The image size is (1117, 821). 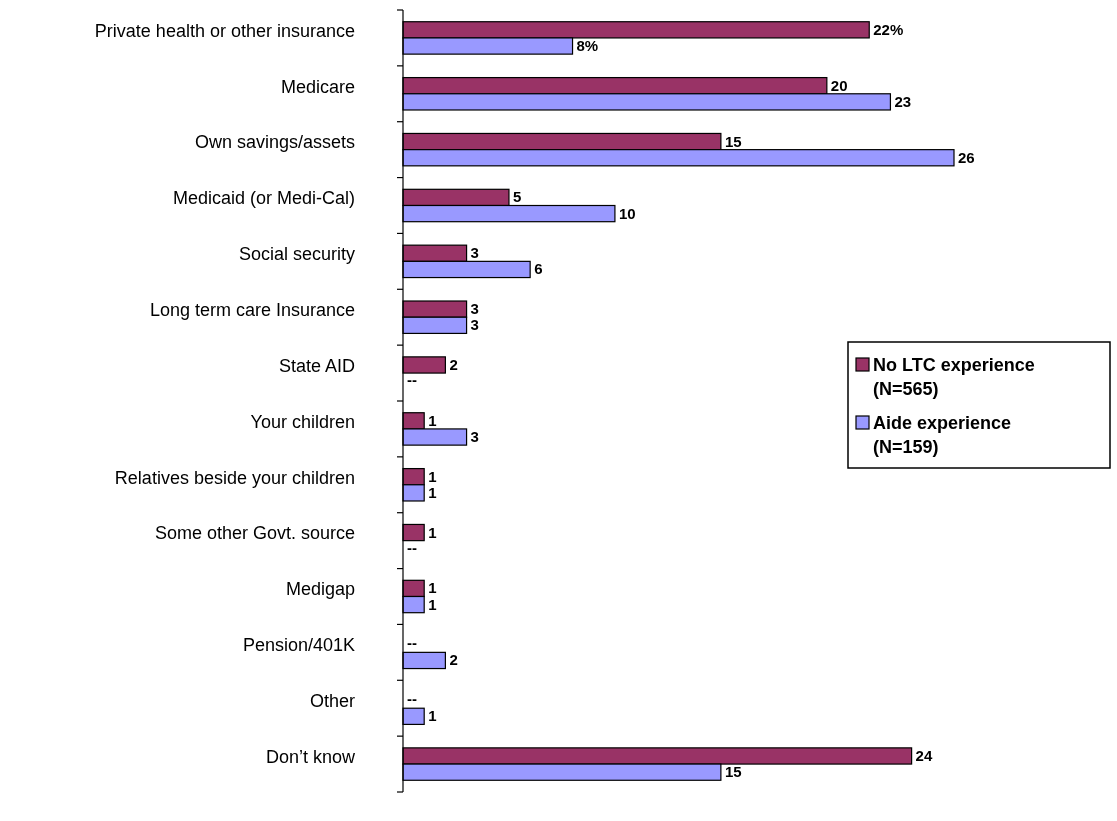 What do you see at coordinates (254, 533) in the screenshot?
I see `y-tick-label: Some other Govt. source` at bounding box center [254, 533].